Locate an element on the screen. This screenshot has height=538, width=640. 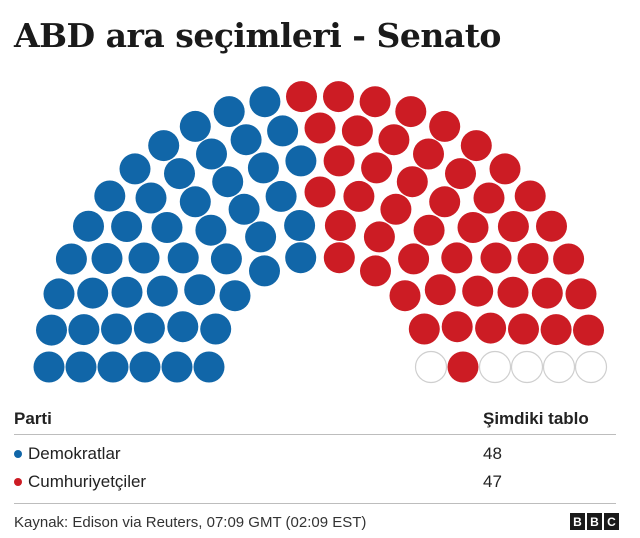
bbc-logo: B B C is located at coordinates (594, 521).